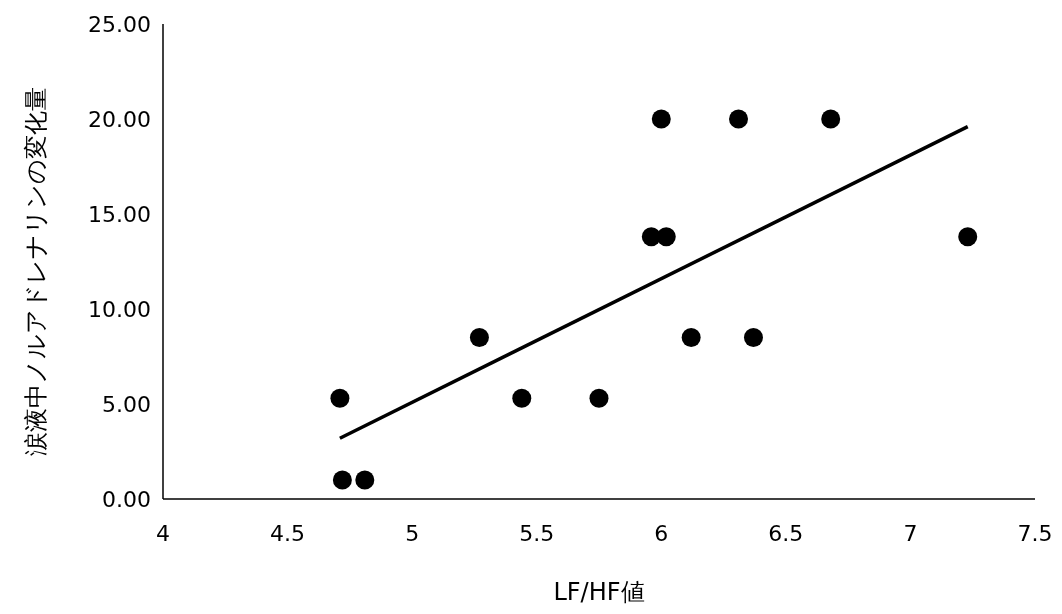 Image resolution: width=1062 pixels, height=614 pixels. Describe the element at coordinates (786, 533) in the screenshot. I see `x-tick-label: 6.5` at that location.